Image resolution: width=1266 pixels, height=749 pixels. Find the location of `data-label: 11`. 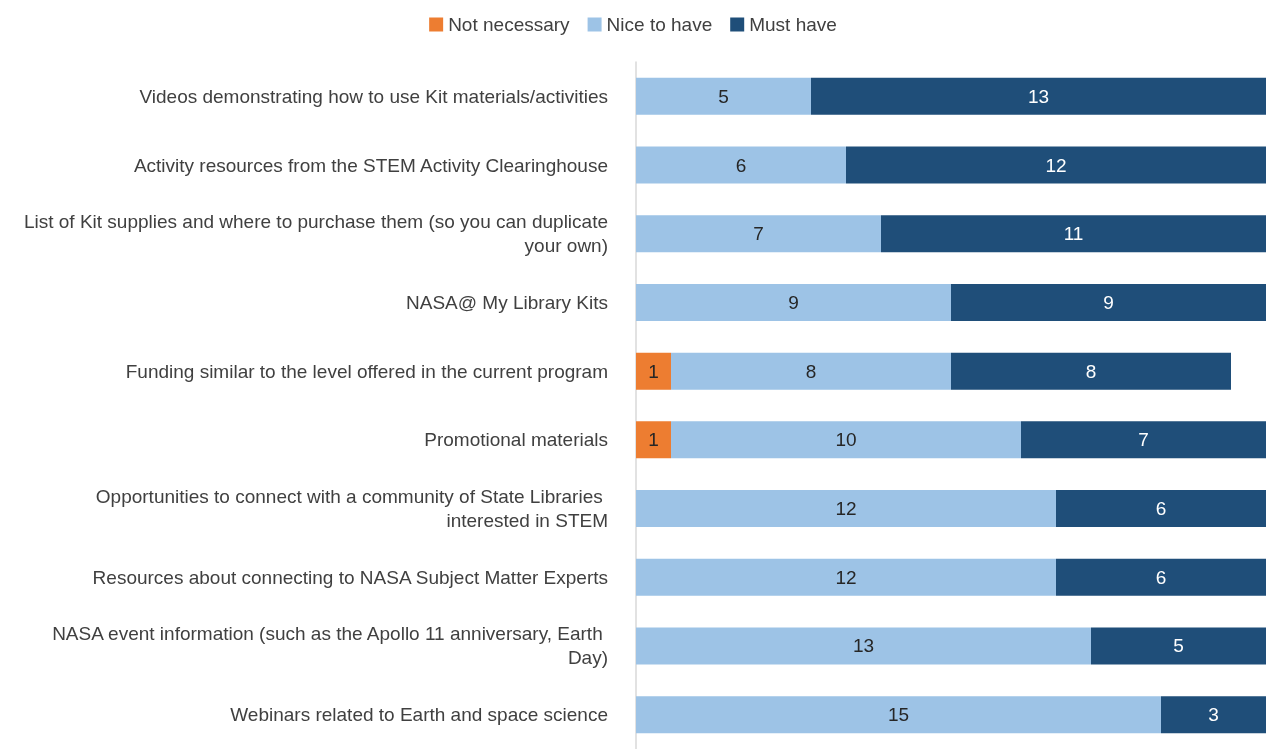

data-label: 11 is located at coordinates (1073, 234).